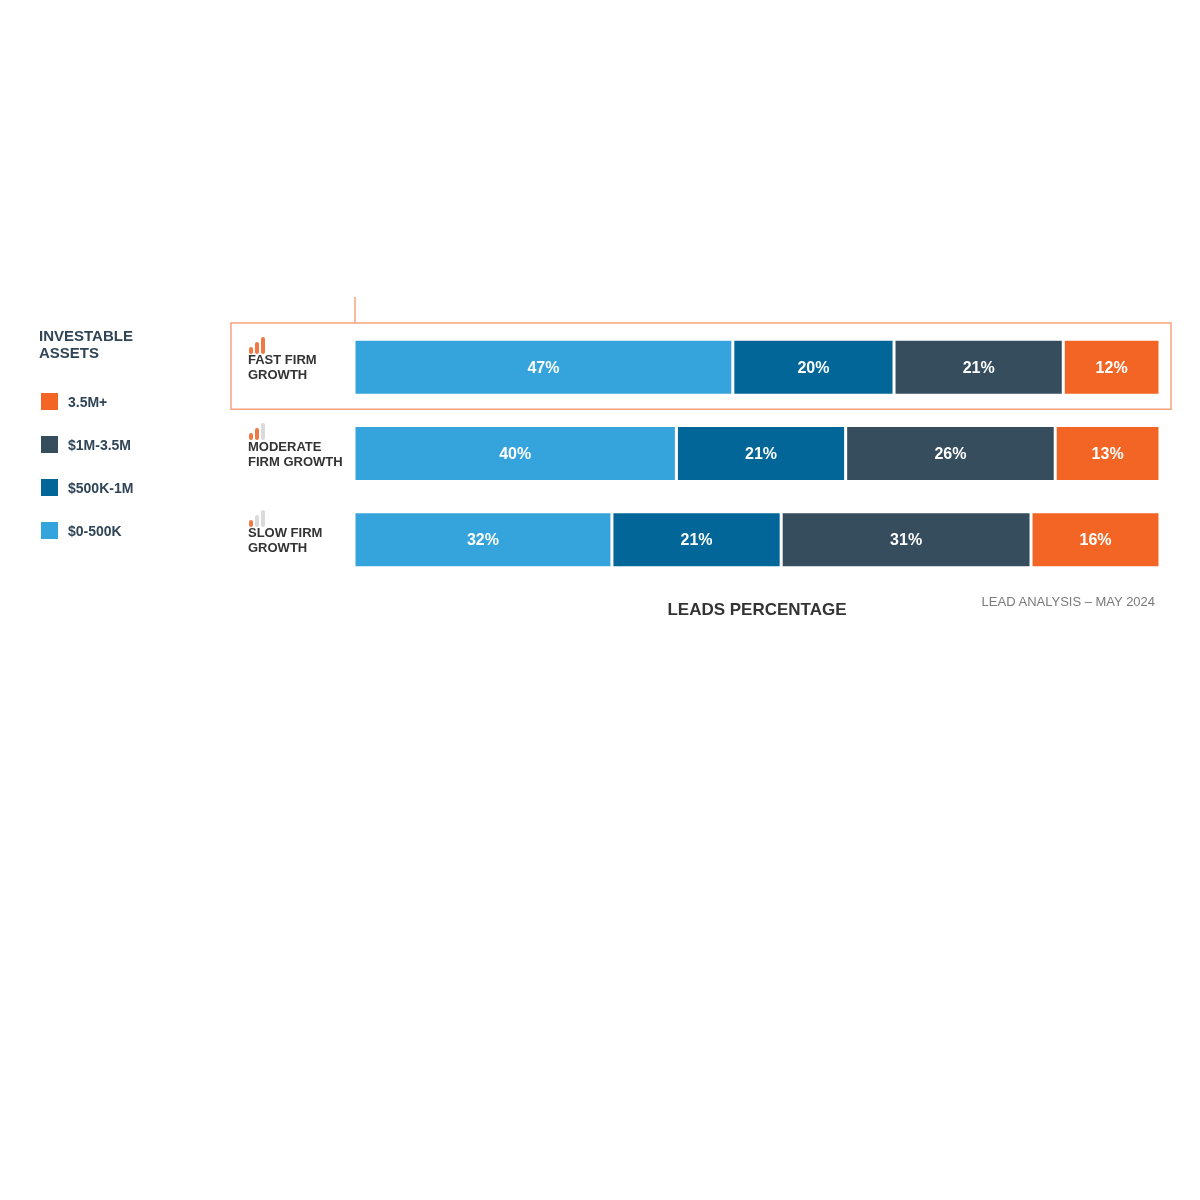 This screenshot has width=1200, height=1200. What do you see at coordinates (482, 540) in the screenshot?
I see `data-label: 32%` at bounding box center [482, 540].